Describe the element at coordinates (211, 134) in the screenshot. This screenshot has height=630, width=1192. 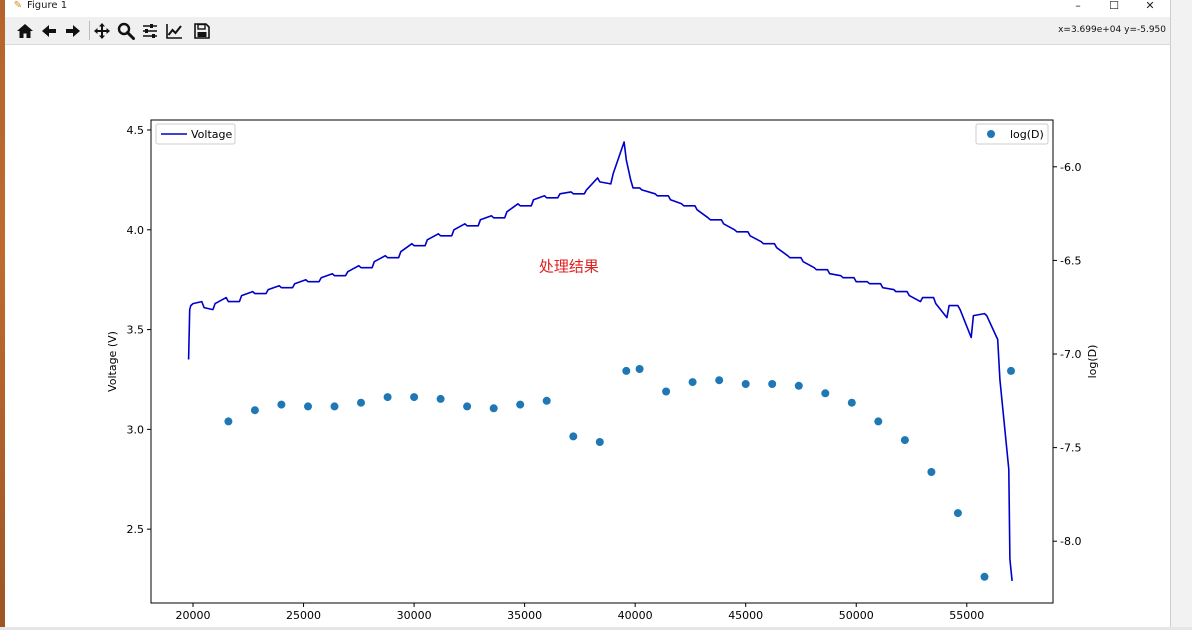
I see `legend-voltage-label: Voltage` at that location.